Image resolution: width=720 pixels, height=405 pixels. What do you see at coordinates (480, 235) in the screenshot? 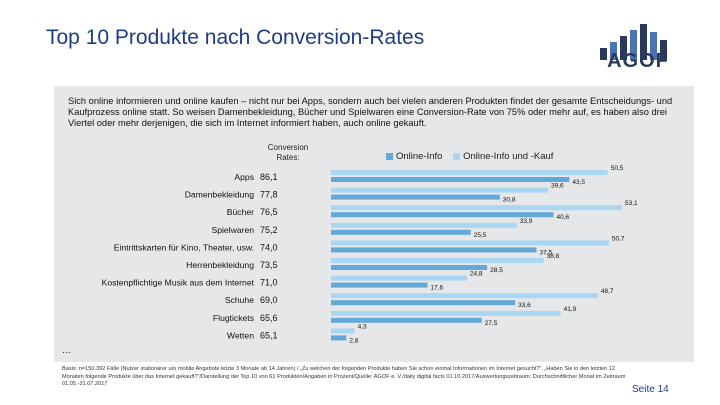
I see `data-label-info: 25,5` at bounding box center [480, 235].